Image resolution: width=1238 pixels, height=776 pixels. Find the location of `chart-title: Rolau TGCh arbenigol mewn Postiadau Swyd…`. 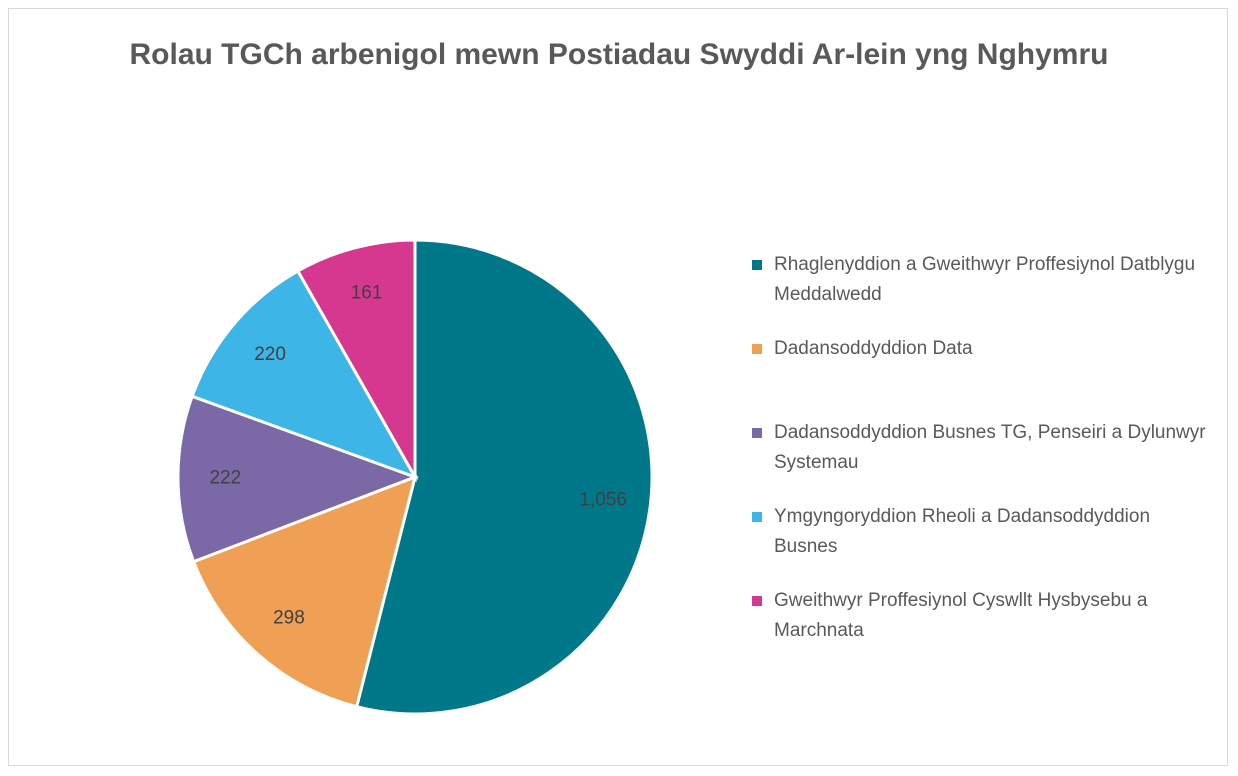

chart-title: Rolau TGCh arbenigol mewn Postiadau Swyd… is located at coordinates (619, 54).